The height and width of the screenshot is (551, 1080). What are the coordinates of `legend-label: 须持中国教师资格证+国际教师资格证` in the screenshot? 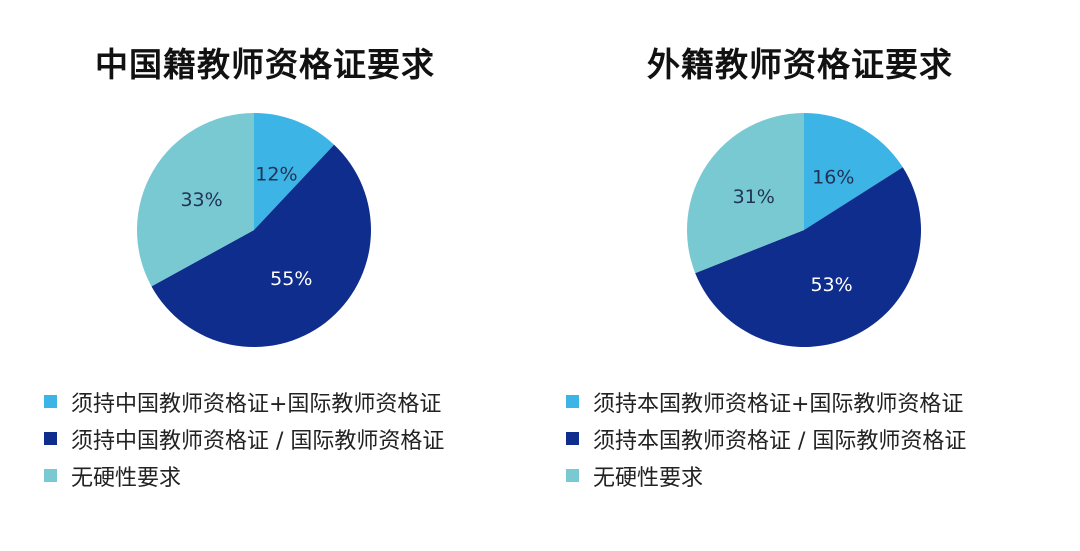 It's located at (256, 404).